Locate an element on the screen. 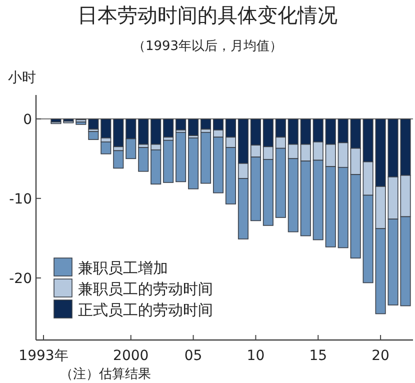 The image size is (415, 383). y-tick-label: -20 is located at coordinates (20, 278).